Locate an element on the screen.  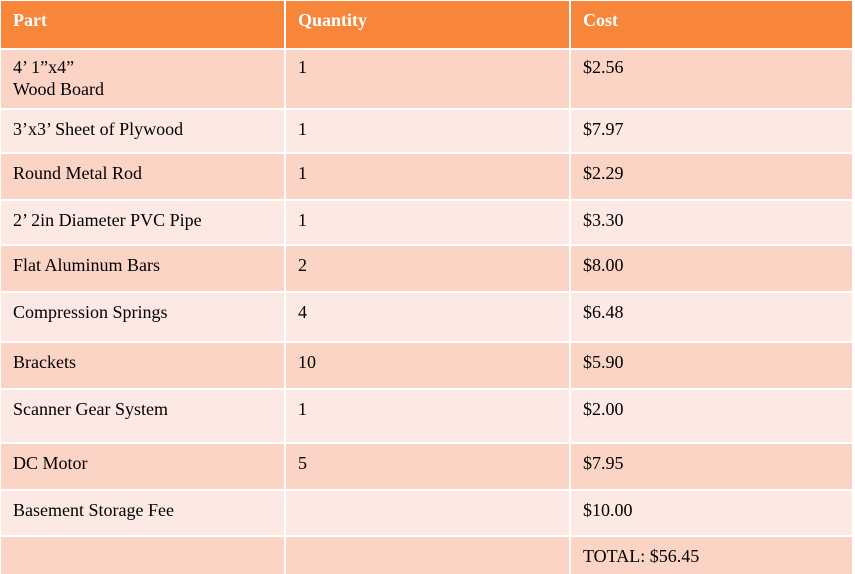
row-6-quantity: 4 is located at coordinates (427, 317).